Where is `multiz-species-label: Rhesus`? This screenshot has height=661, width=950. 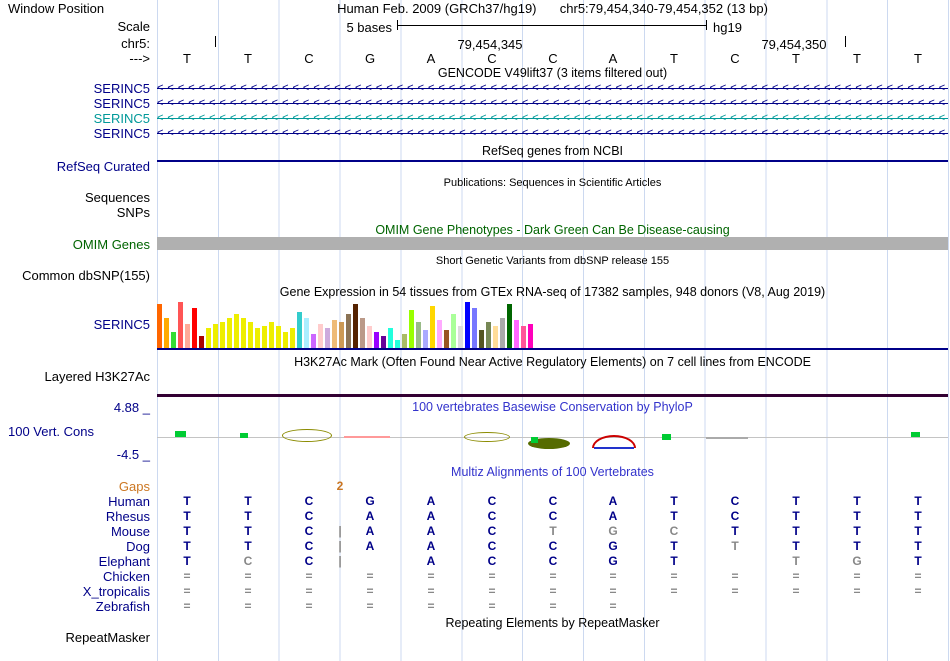
multiz-species-label: Rhesus is located at coordinates (127, 516).